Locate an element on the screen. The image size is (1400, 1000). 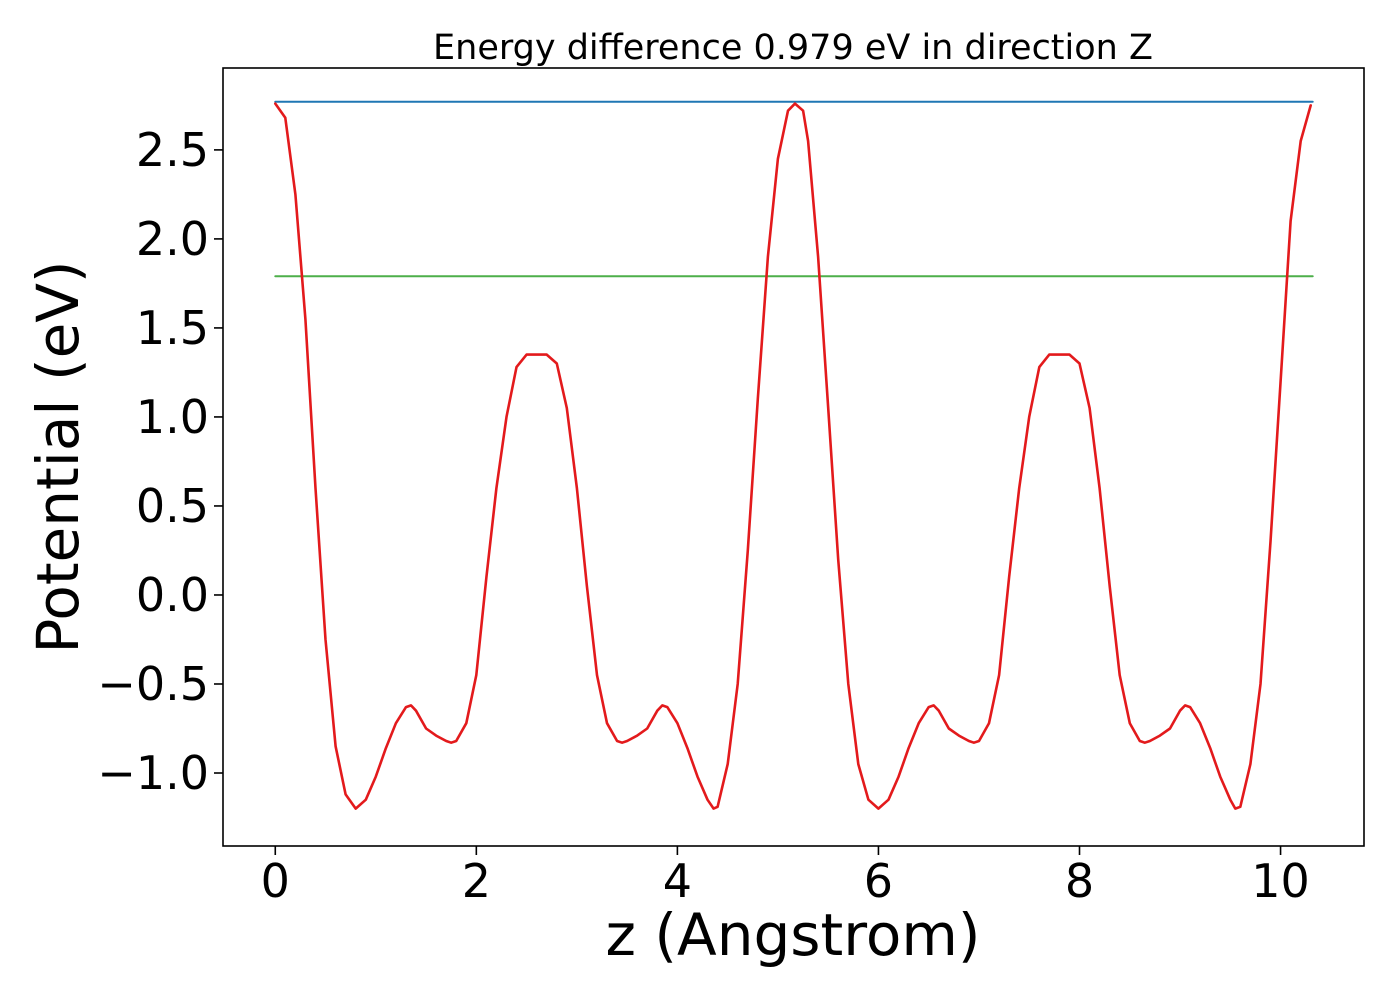
x-tick-label: 8 is located at coordinates (1079, 881).